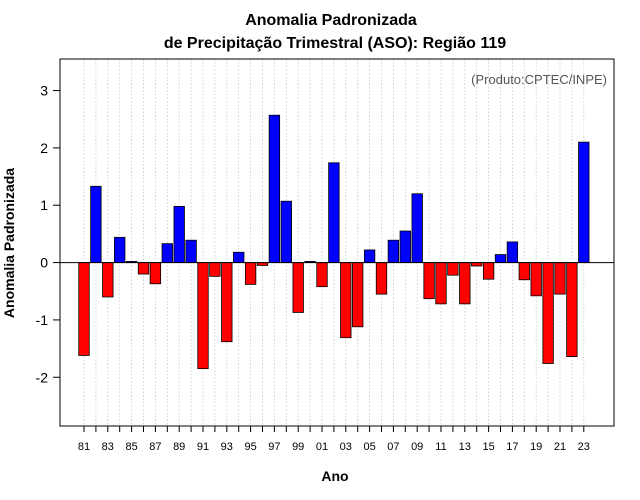 Image resolution: width=640 pixels, height=500 pixels. What do you see at coordinates (358, 295) in the screenshot?
I see `bar-2004` at bounding box center [358, 295].